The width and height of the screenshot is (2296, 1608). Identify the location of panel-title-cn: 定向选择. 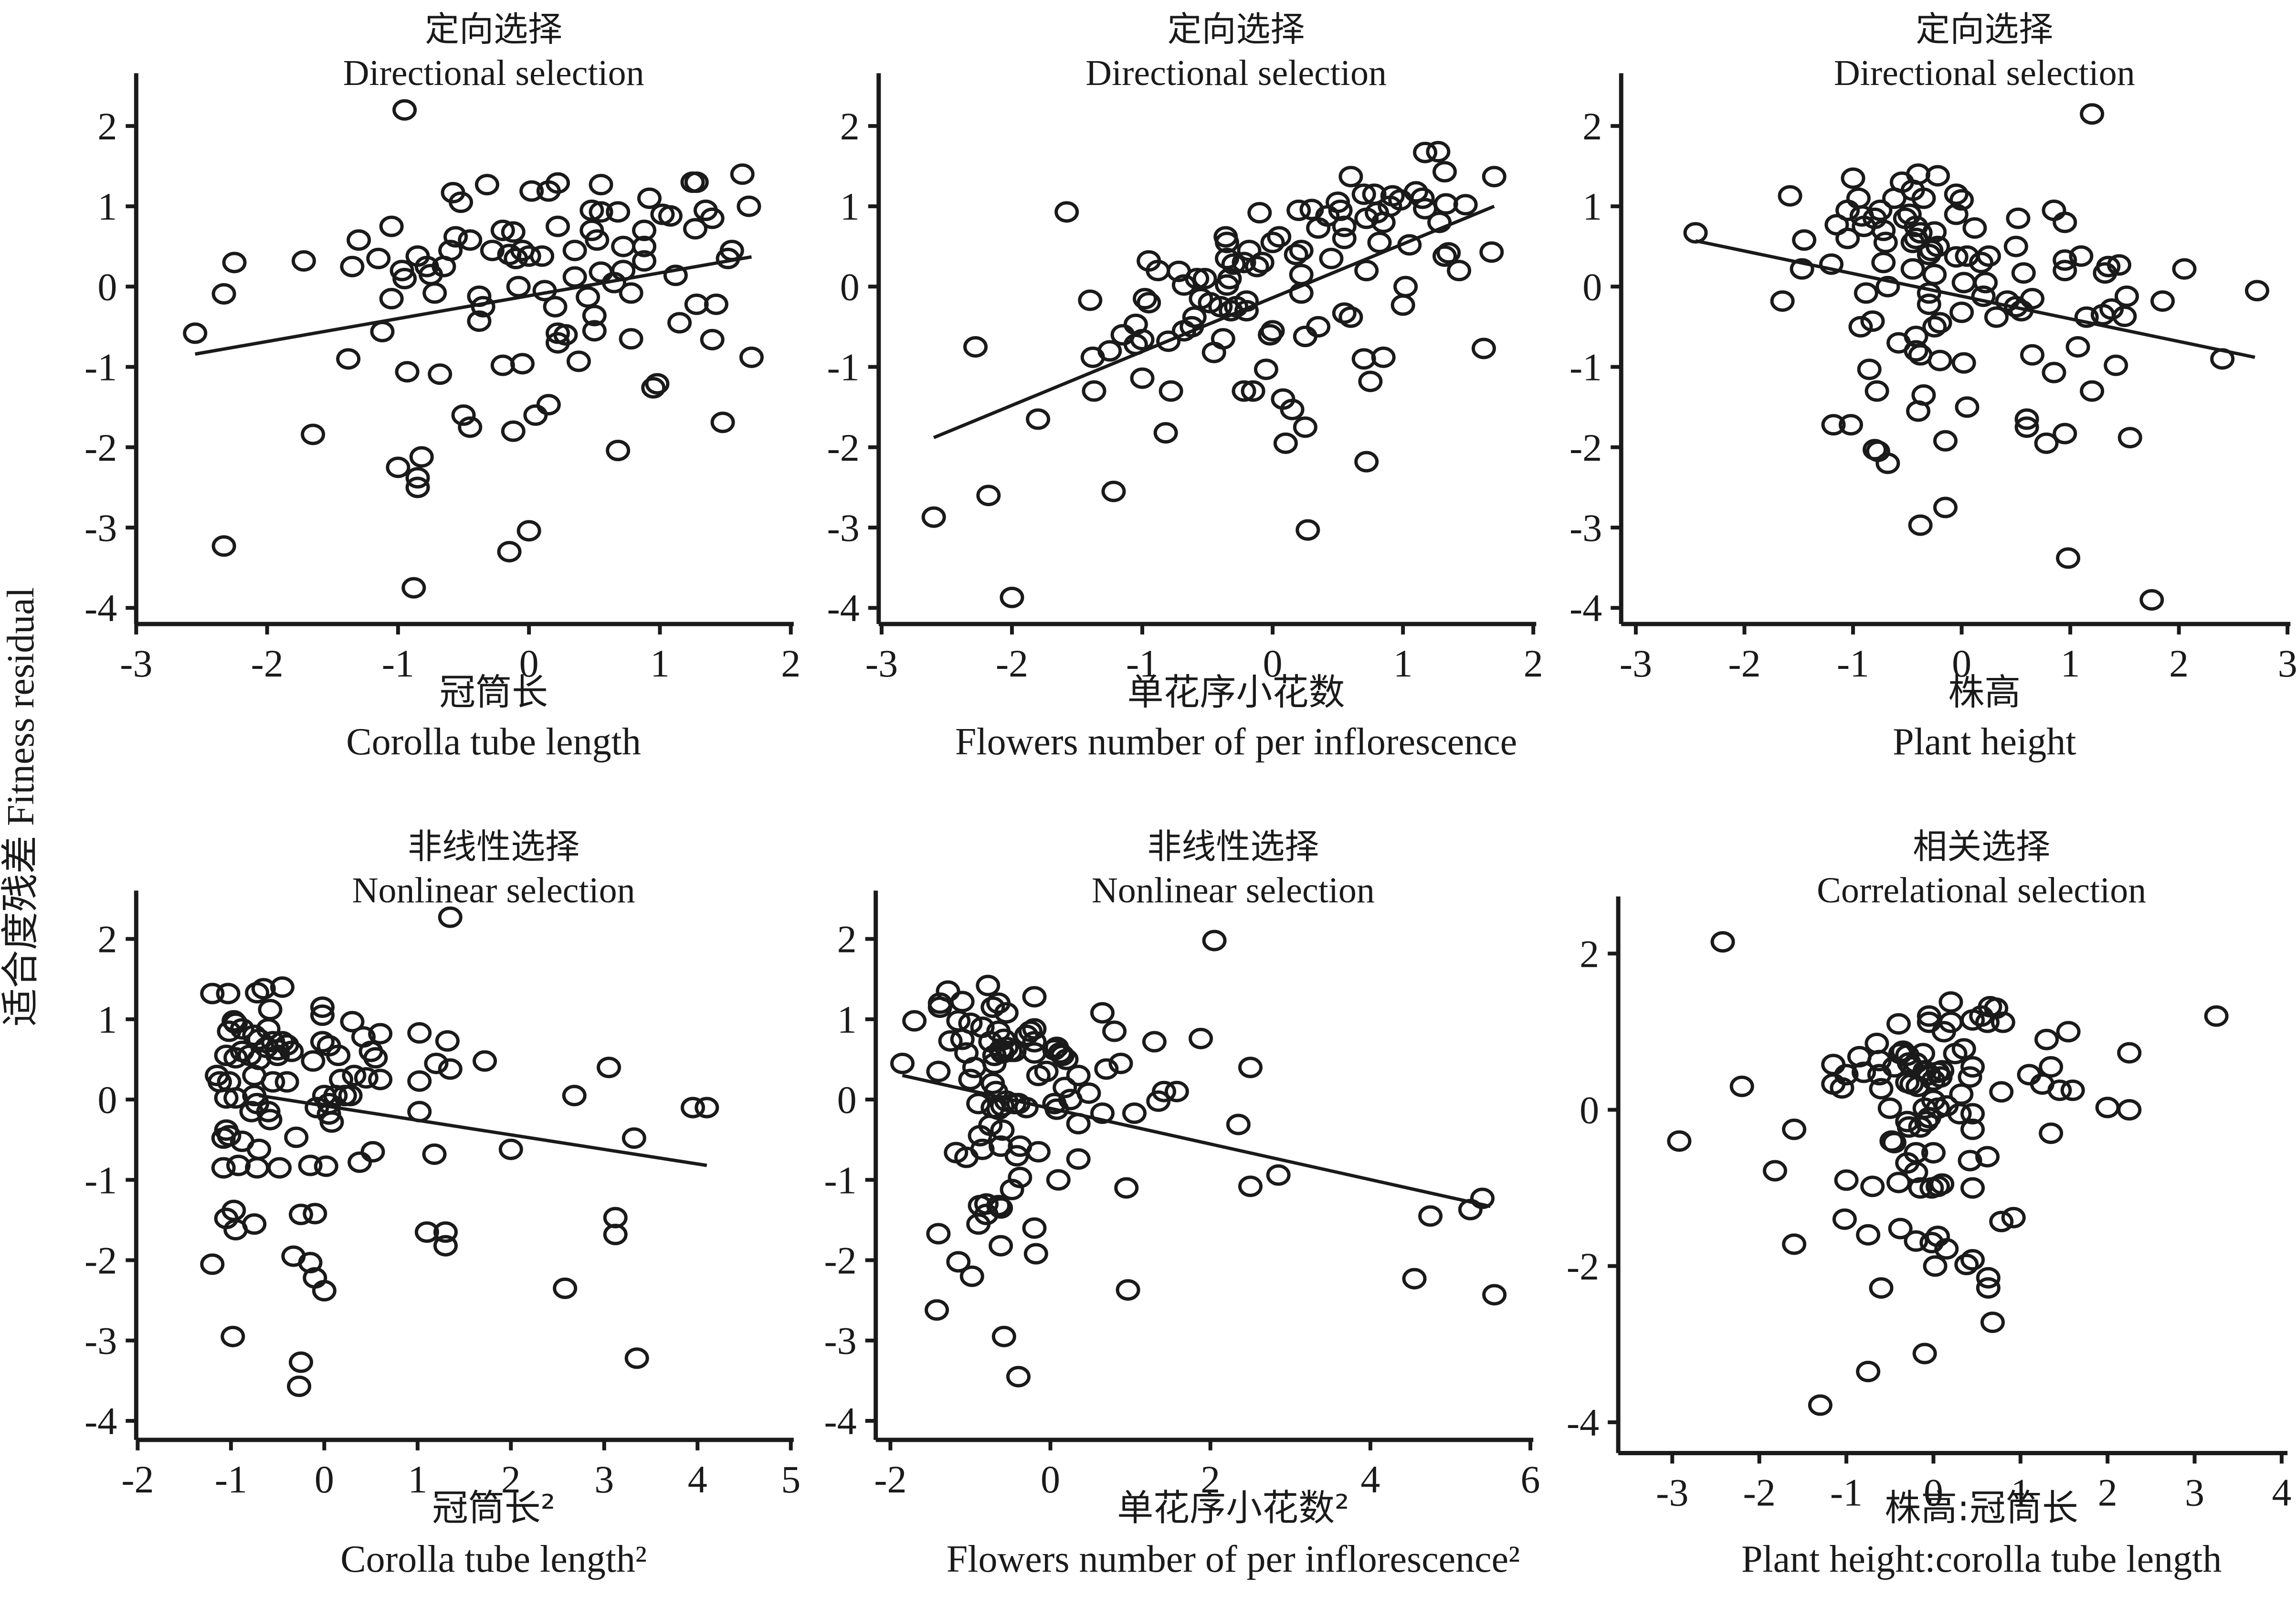
(494, 29).